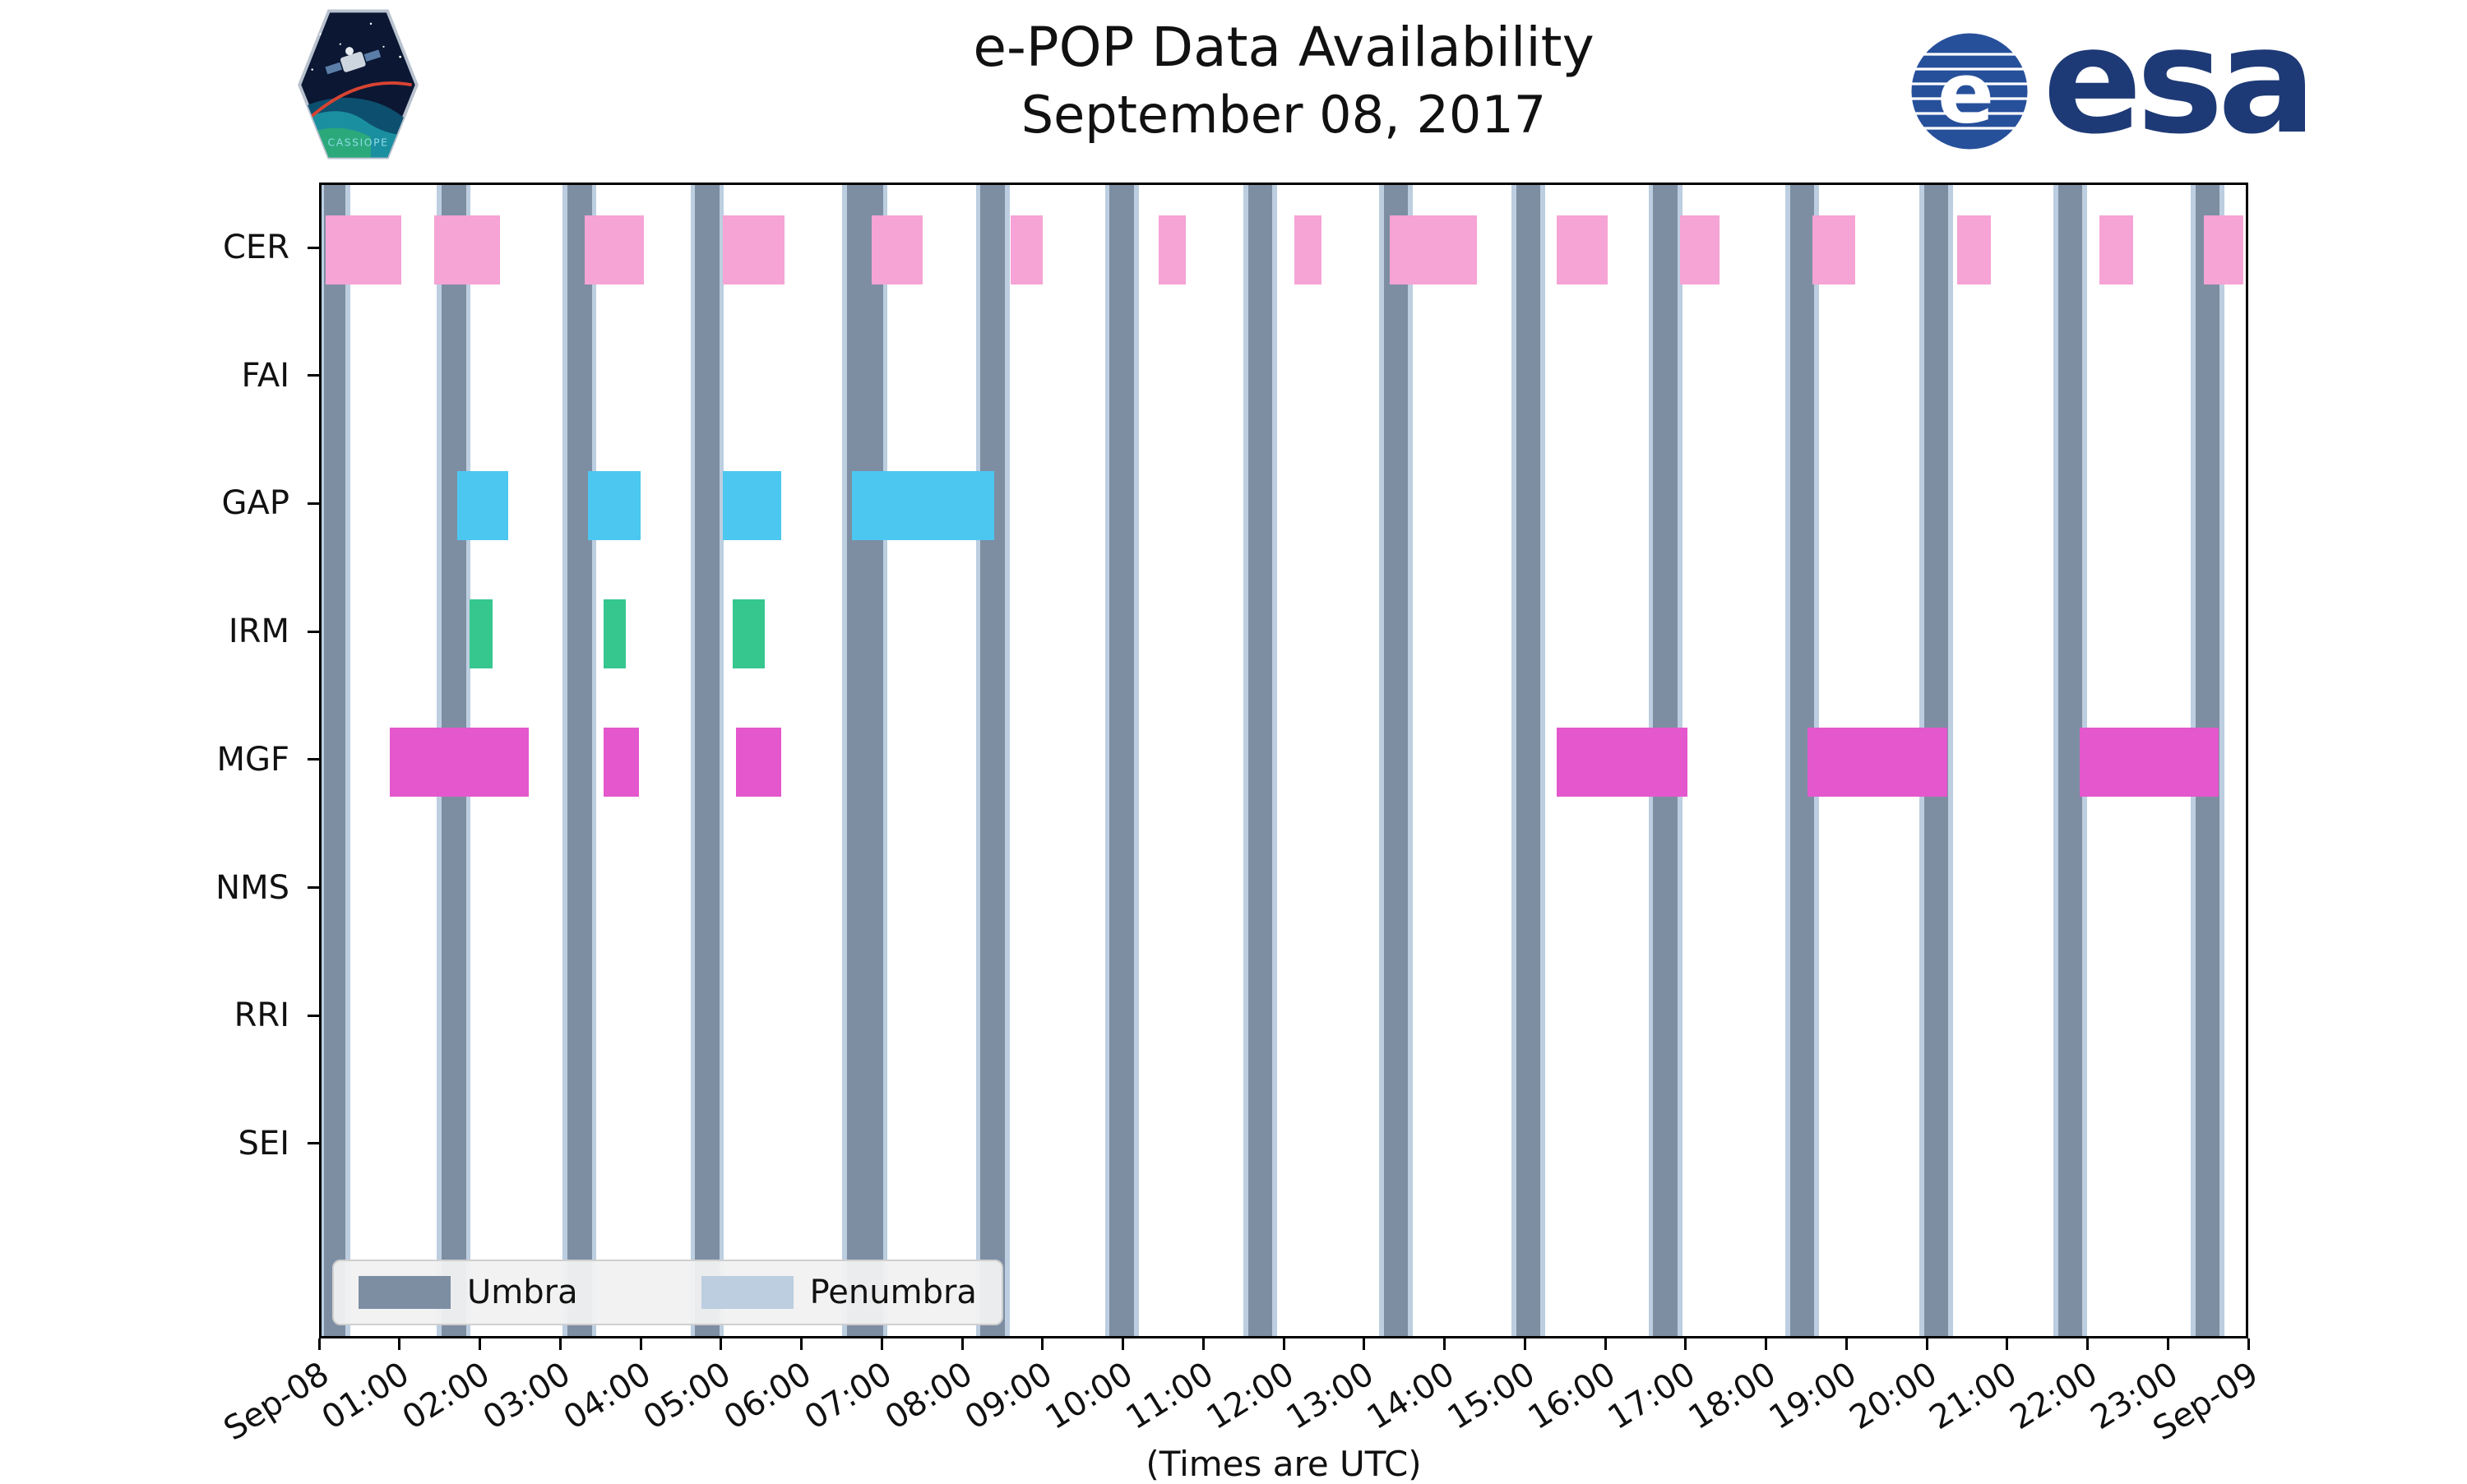 The height and width of the screenshot is (1484, 2467). I want to click on y-axis-label-nms: NMS, so click(252, 887).